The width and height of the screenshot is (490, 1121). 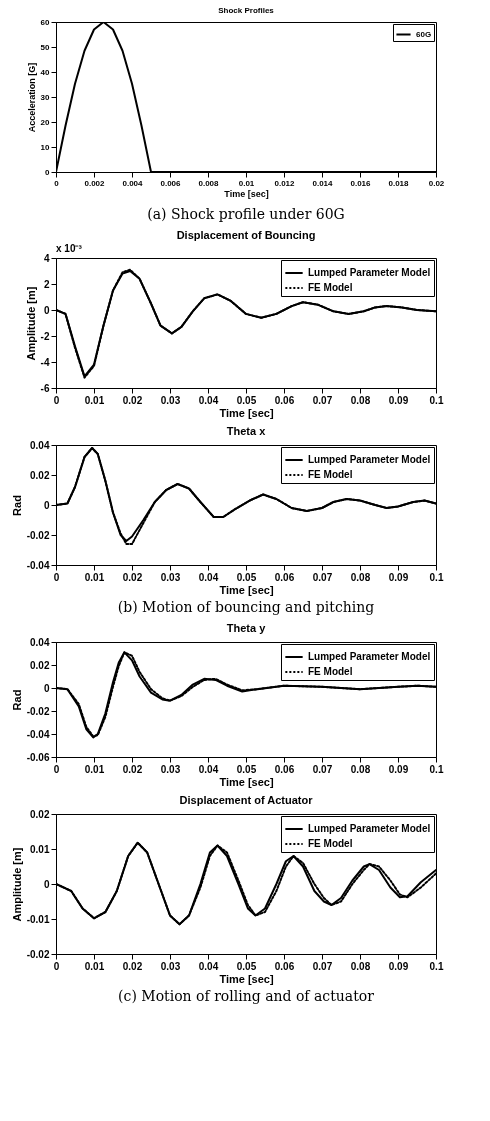 What do you see at coordinates (361, 183) in the screenshot?
I see `x-tick-label: 0.016` at bounding box center [361, 183].